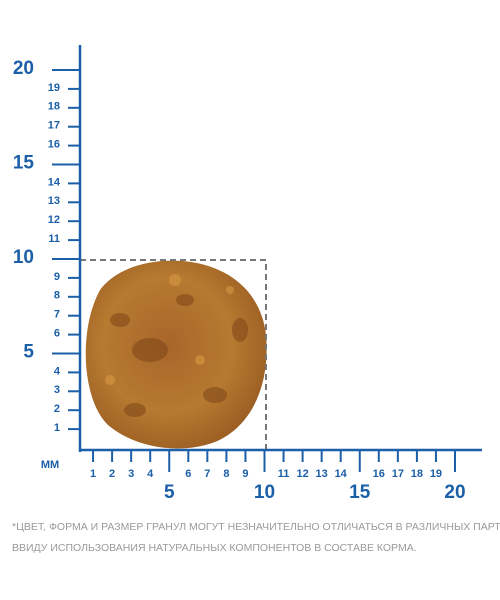 Image resolution: width=500 pixels, height=600 pixels. What do you see at coordinates (264, 492) in the screenshot?
I see `x-tick-label: 10` at bounding box center [264, 492].